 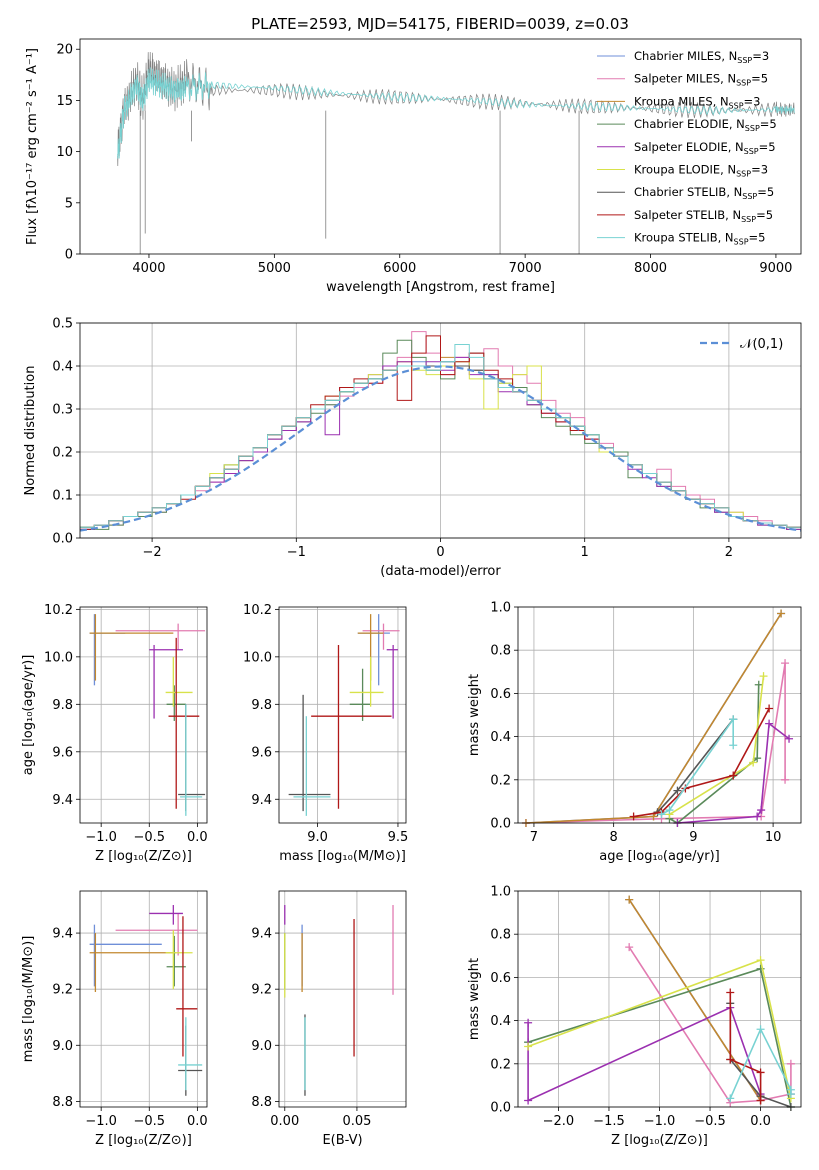 I want to click on gaussian-legend: 𝒩(0,1), so click(x=741, y=344).